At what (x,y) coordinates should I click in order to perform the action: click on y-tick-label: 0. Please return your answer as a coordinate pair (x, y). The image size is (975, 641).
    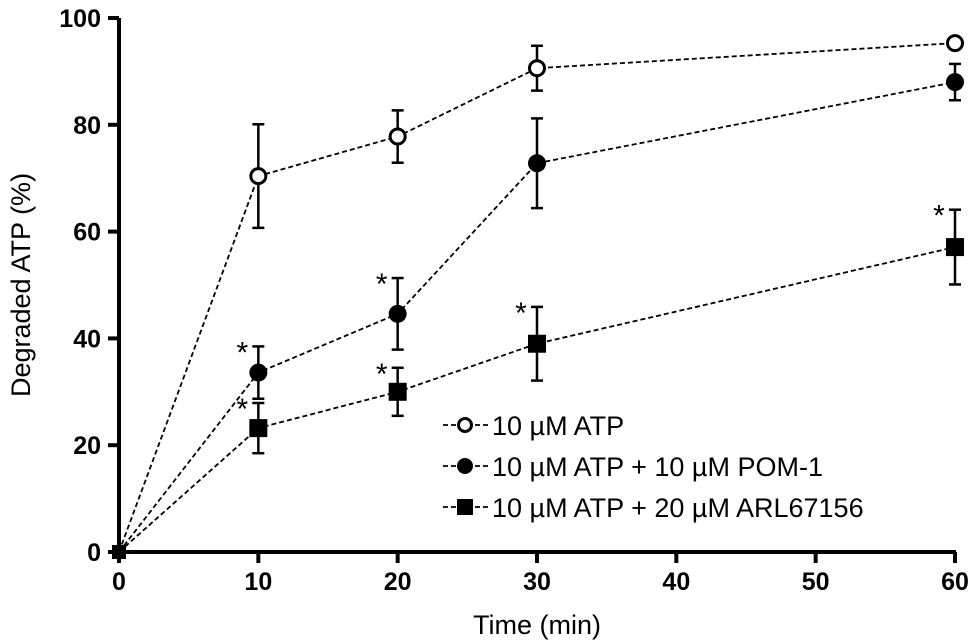
    Looking at the image, I should click on (94, 553).